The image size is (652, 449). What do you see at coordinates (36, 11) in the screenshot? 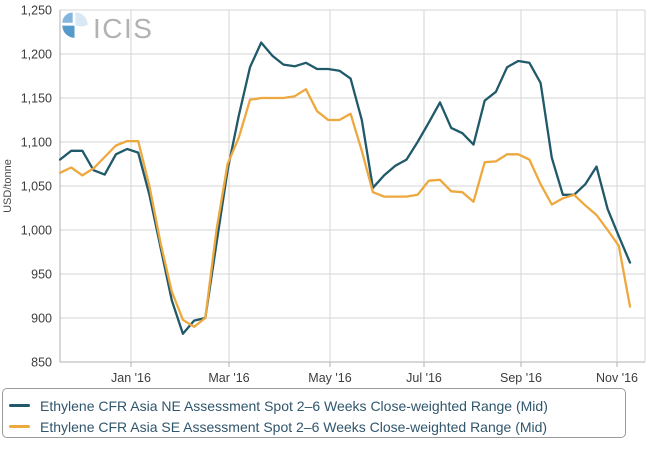
I see `y-tick-label: 1,250` at bounding box center [36, 11].